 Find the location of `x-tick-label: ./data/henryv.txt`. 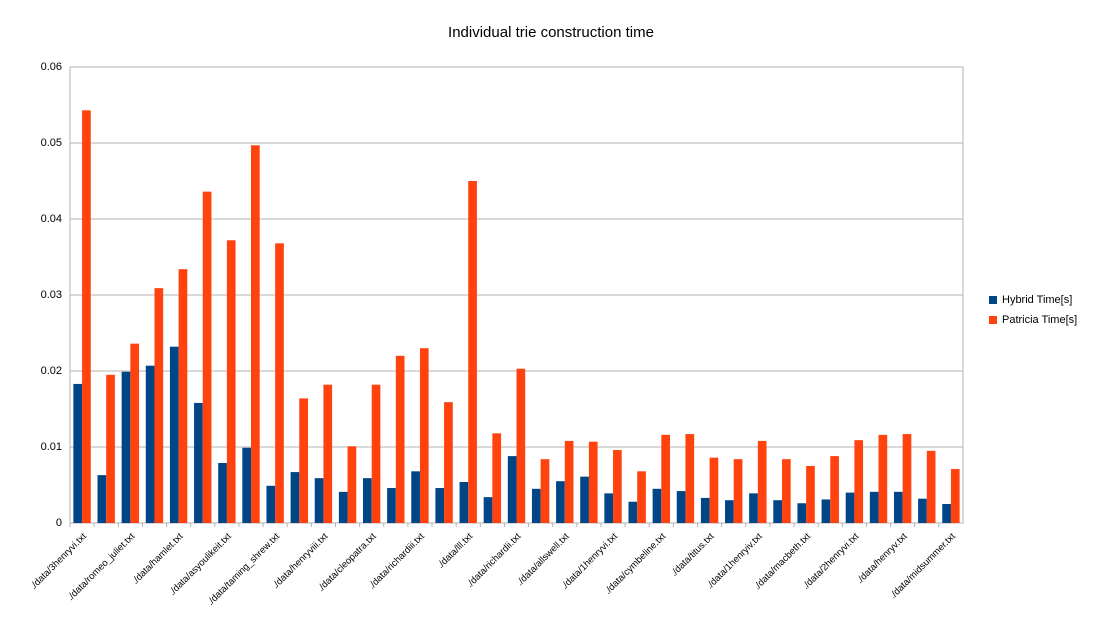

x-tick-label: ./data/henryv.txt is located at coordinates (881, 558).